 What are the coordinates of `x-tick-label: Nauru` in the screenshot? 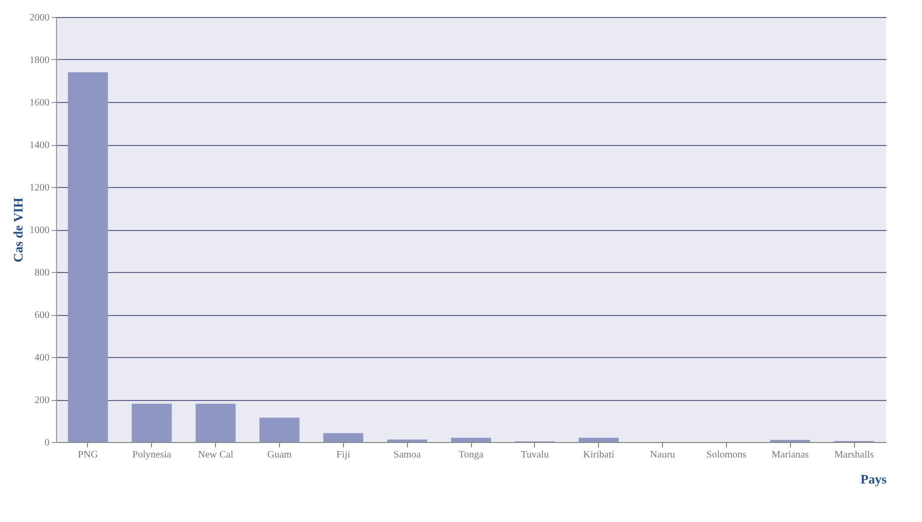 It's located at (663, 455).